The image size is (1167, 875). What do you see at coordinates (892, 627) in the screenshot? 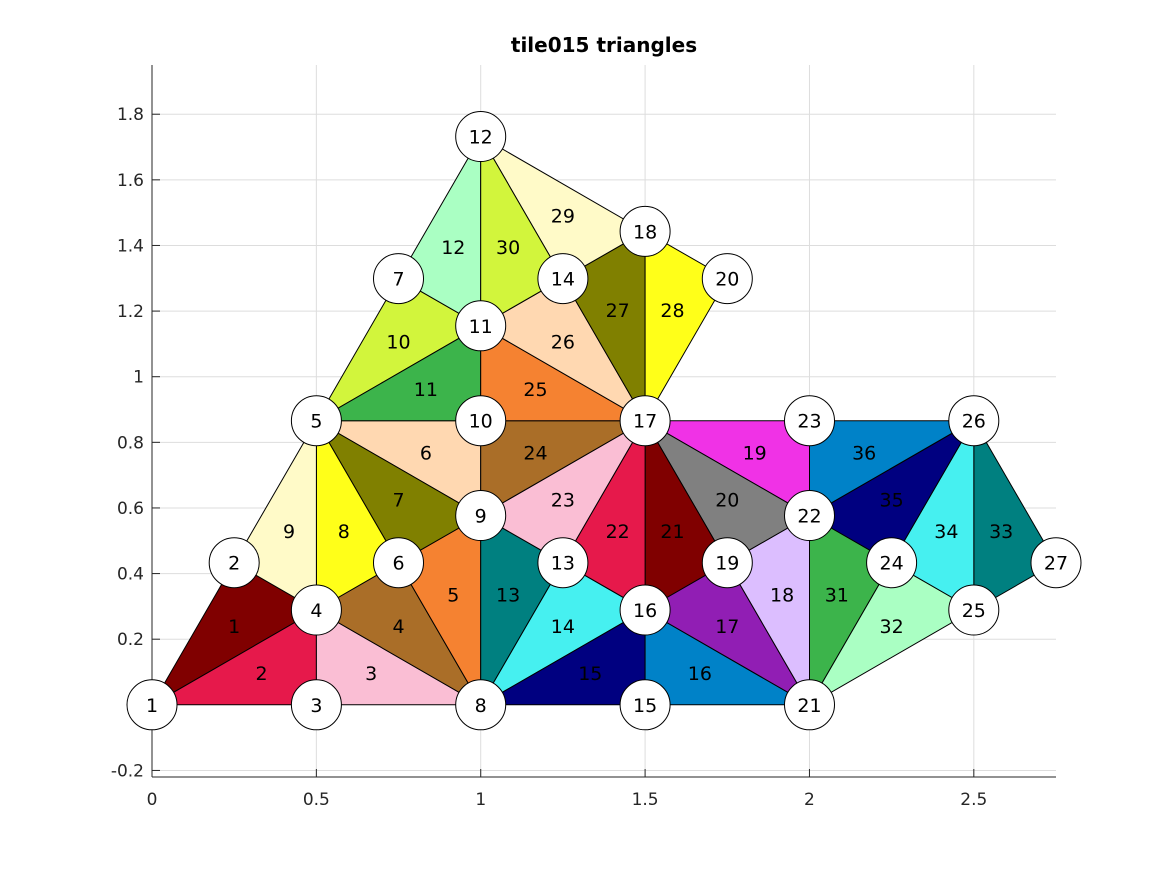
I see `triangle-label: 32` at bounding box center [892, 627].